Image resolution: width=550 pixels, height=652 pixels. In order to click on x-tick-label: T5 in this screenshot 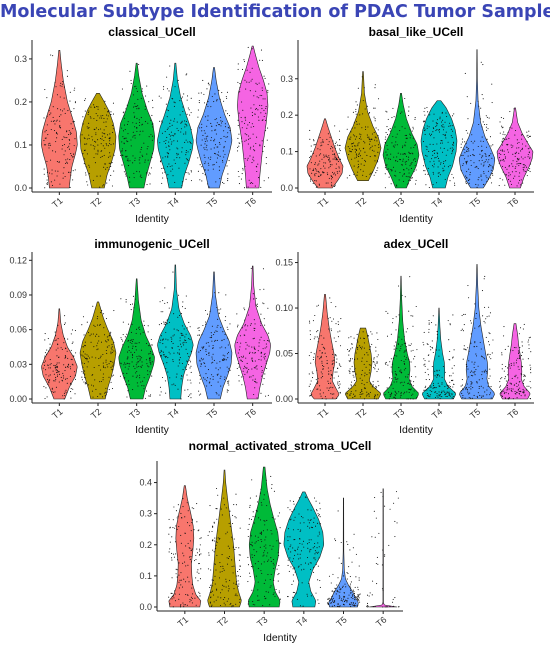, I will do `click(475, 413)`.